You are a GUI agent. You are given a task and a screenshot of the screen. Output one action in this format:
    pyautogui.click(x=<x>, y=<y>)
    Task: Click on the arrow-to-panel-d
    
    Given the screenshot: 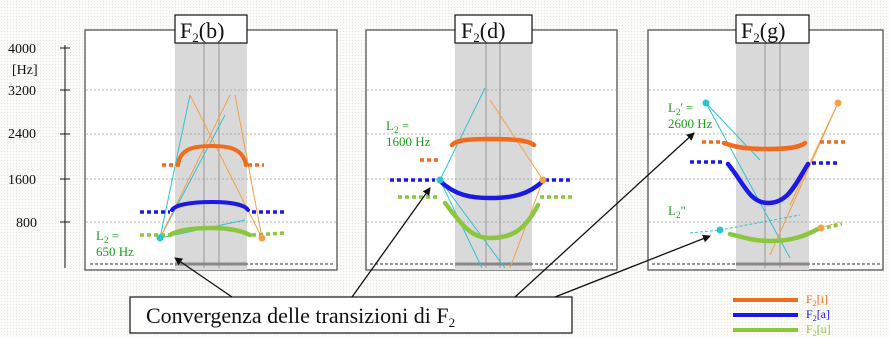 What is the action you would take?
    pyautogui.click(x=391, y=242)
    